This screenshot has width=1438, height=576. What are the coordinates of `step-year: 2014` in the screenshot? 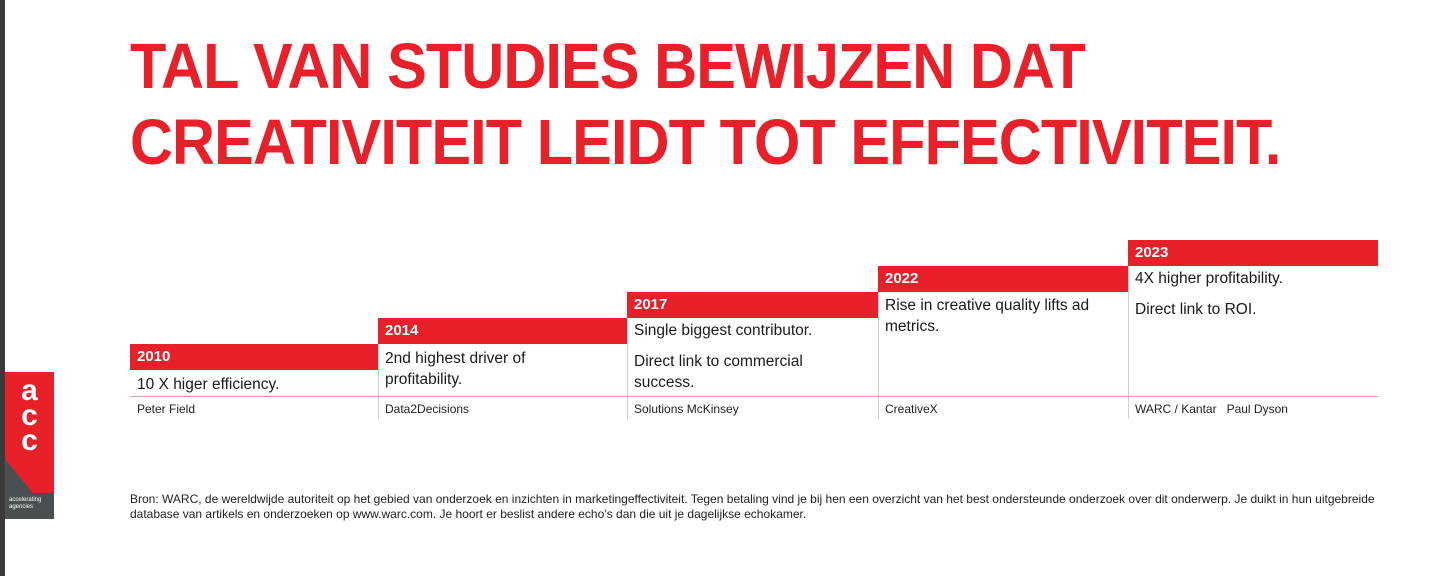 It's located at (502, 331).